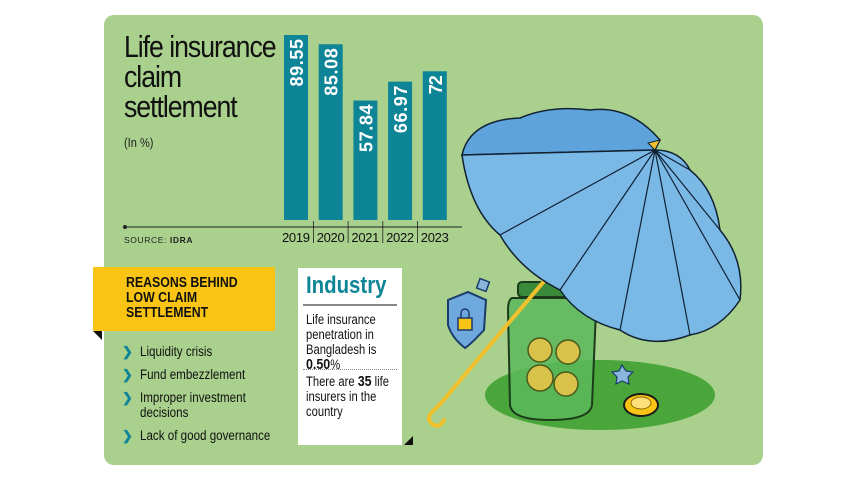  What do you see at coordinates (330, 381) in the screenshot?
I see `insurers-prefix: There are` at bounding box center [330, 381].